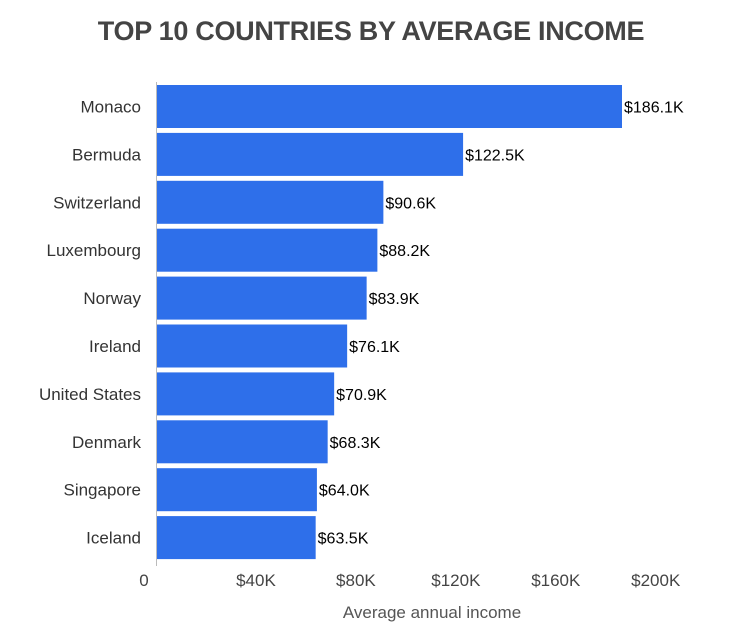 This screenshot has width=742, height=641. Describe the element at coordinates (90, 394) in the screenshot. I see `category-label: United States` at that location.